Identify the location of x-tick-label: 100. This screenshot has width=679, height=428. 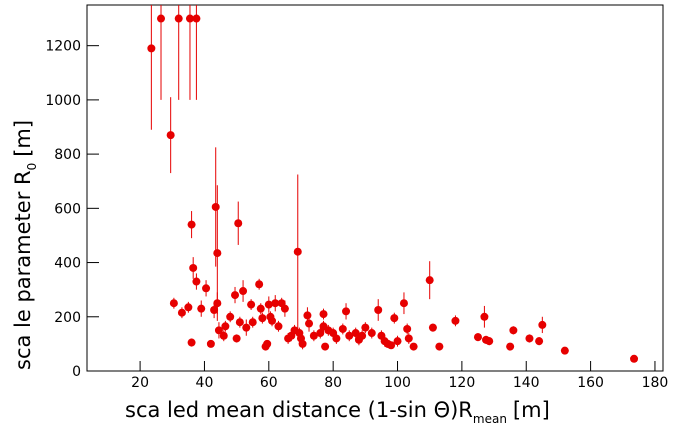
(397, 383).